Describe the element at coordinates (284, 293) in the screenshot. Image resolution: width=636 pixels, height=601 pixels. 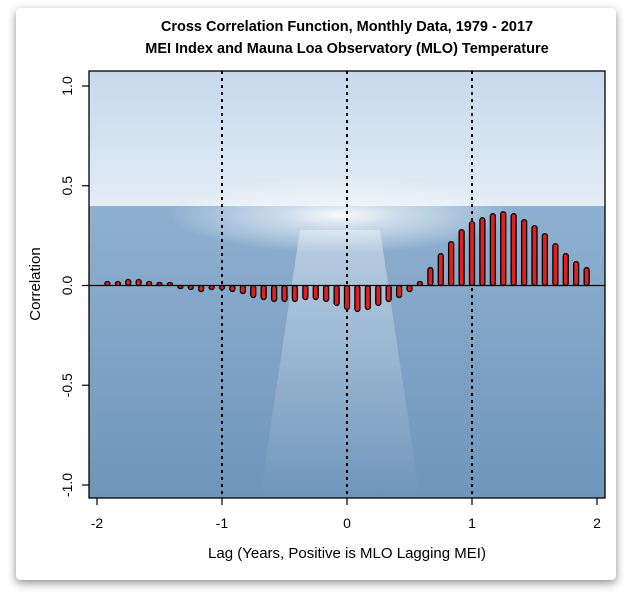
I see `bar-lag--0.5` at that location.